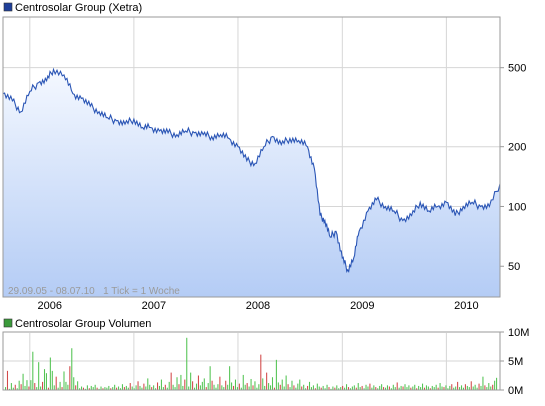 The width and height of the screenshot is (545, 406). What do you see at coordinates (513, 168) in the screenshot?
I see `price-axis: 50 100 200 500` at bounding box center [513, 168].